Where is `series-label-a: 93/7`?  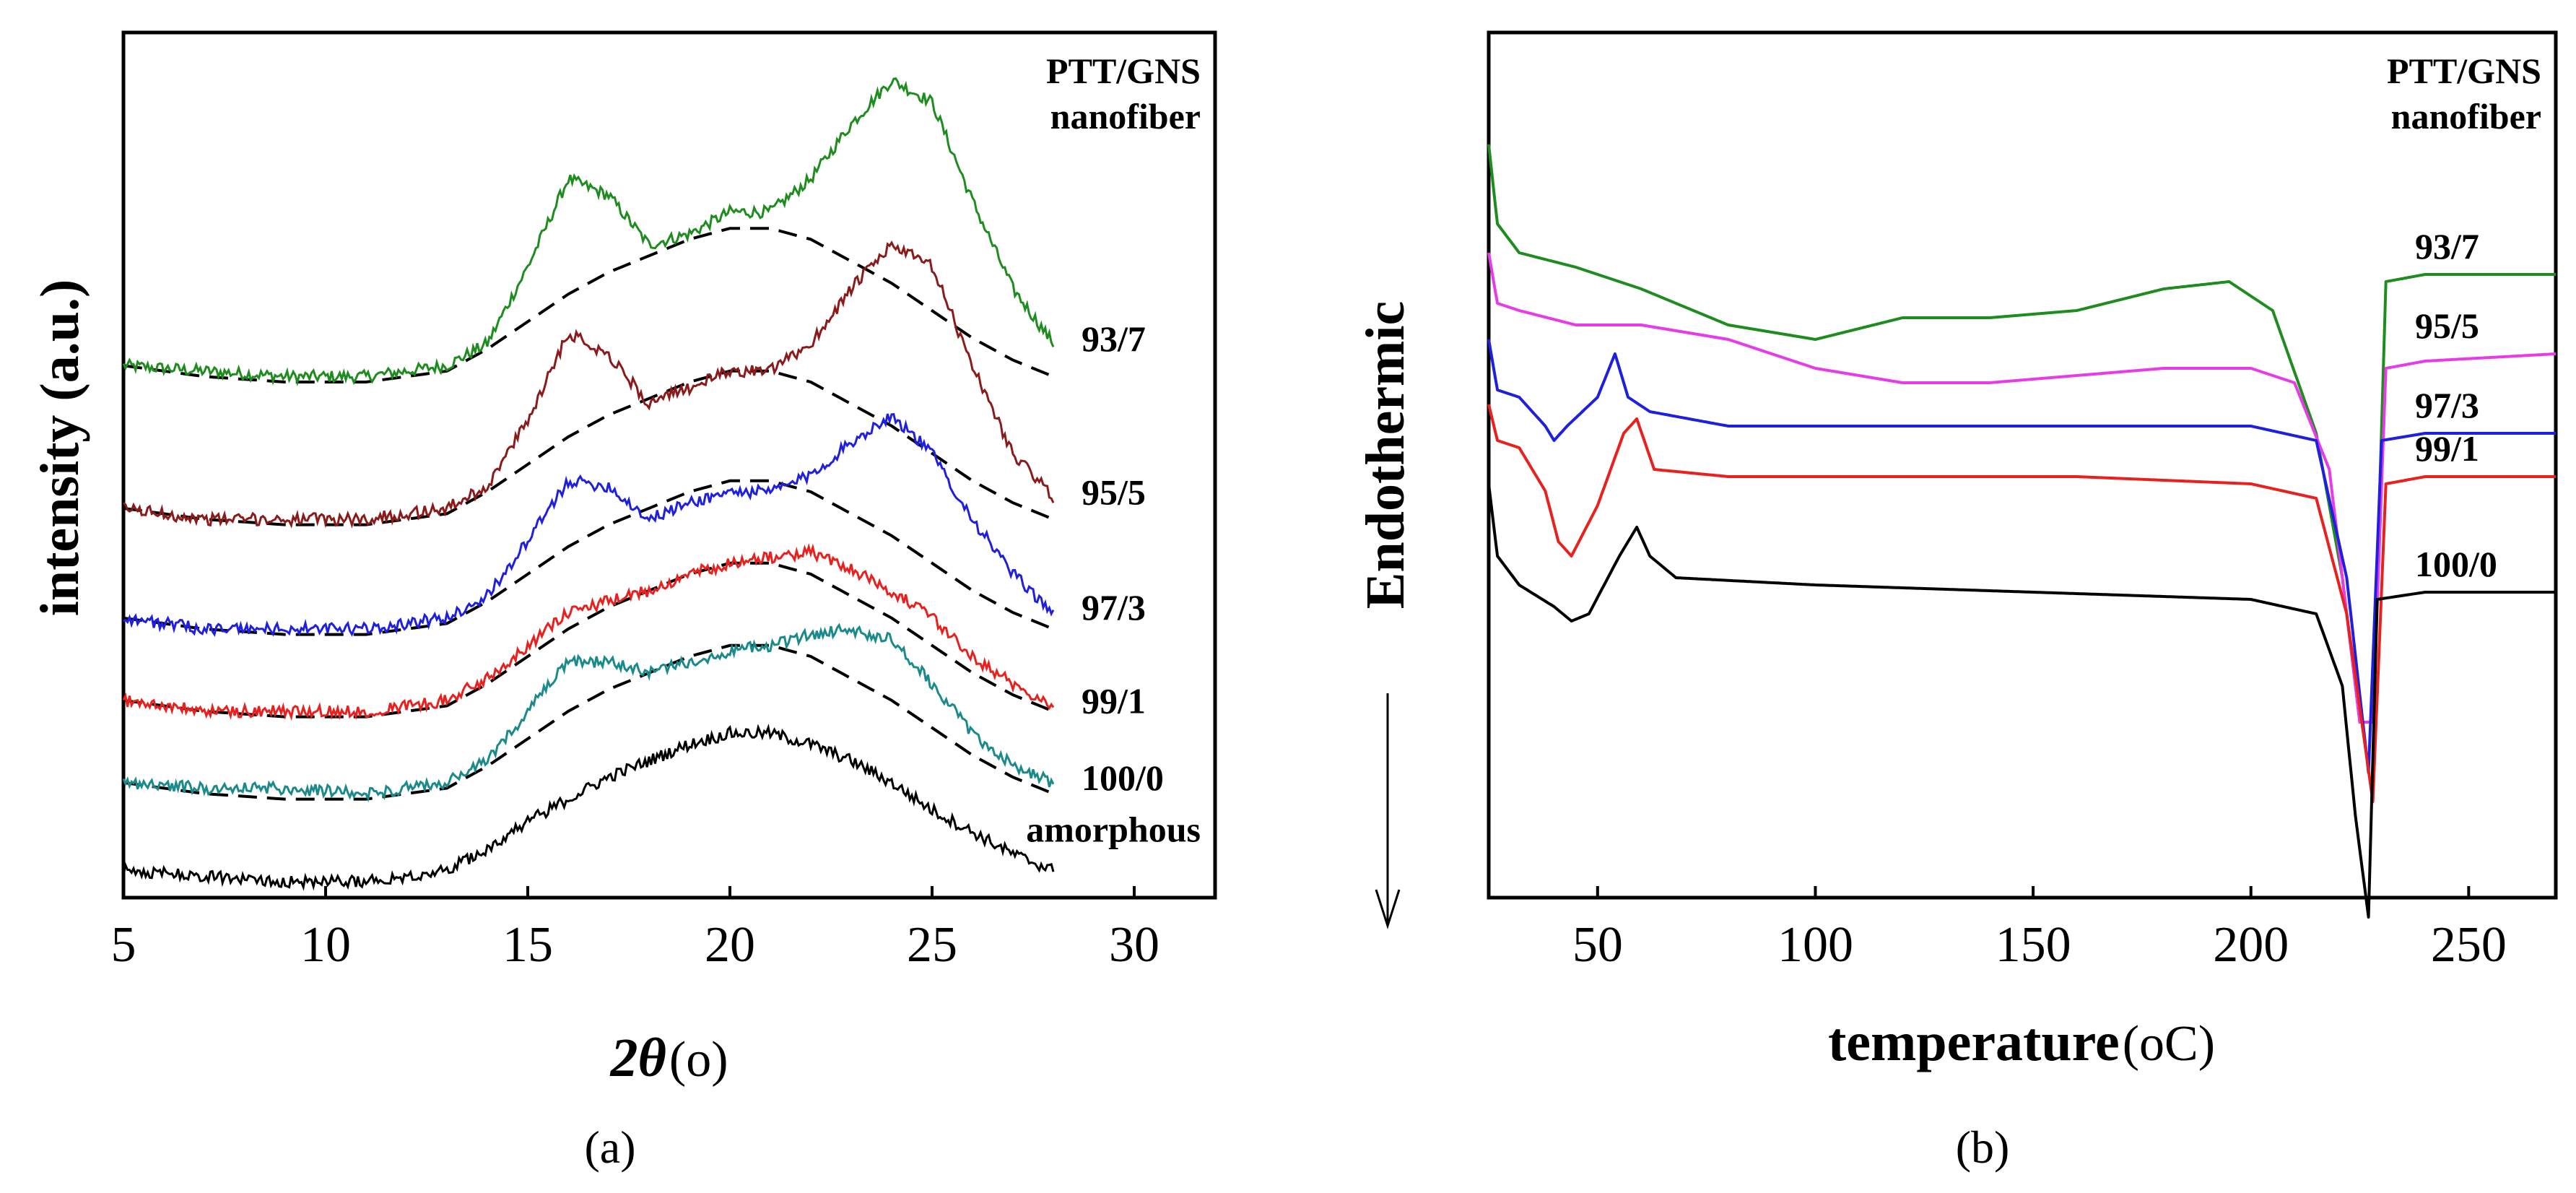
series-label-a: 93/7 is located at coordinates (1114, 339).